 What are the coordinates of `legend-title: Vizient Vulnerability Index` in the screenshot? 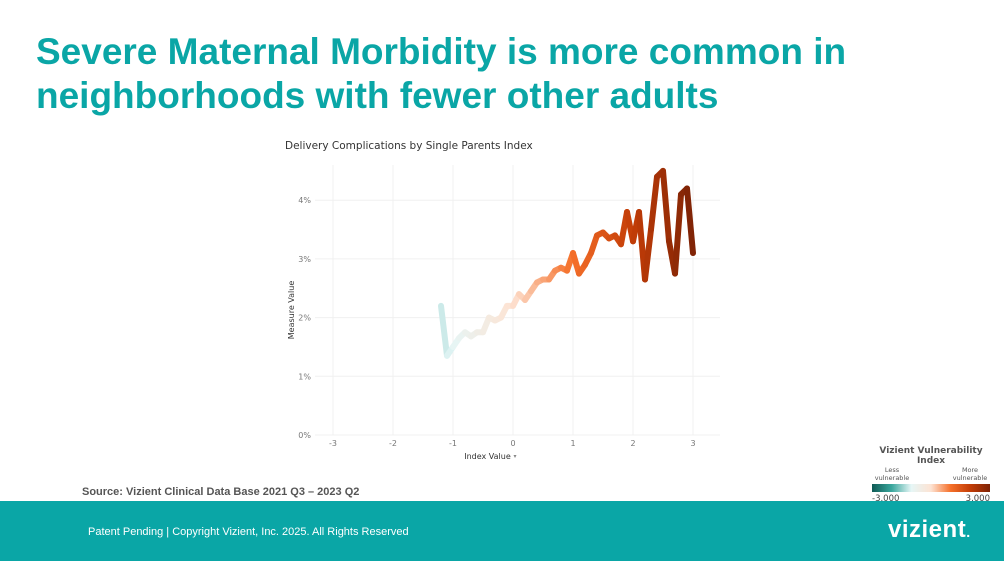 It's located at (931, 456).